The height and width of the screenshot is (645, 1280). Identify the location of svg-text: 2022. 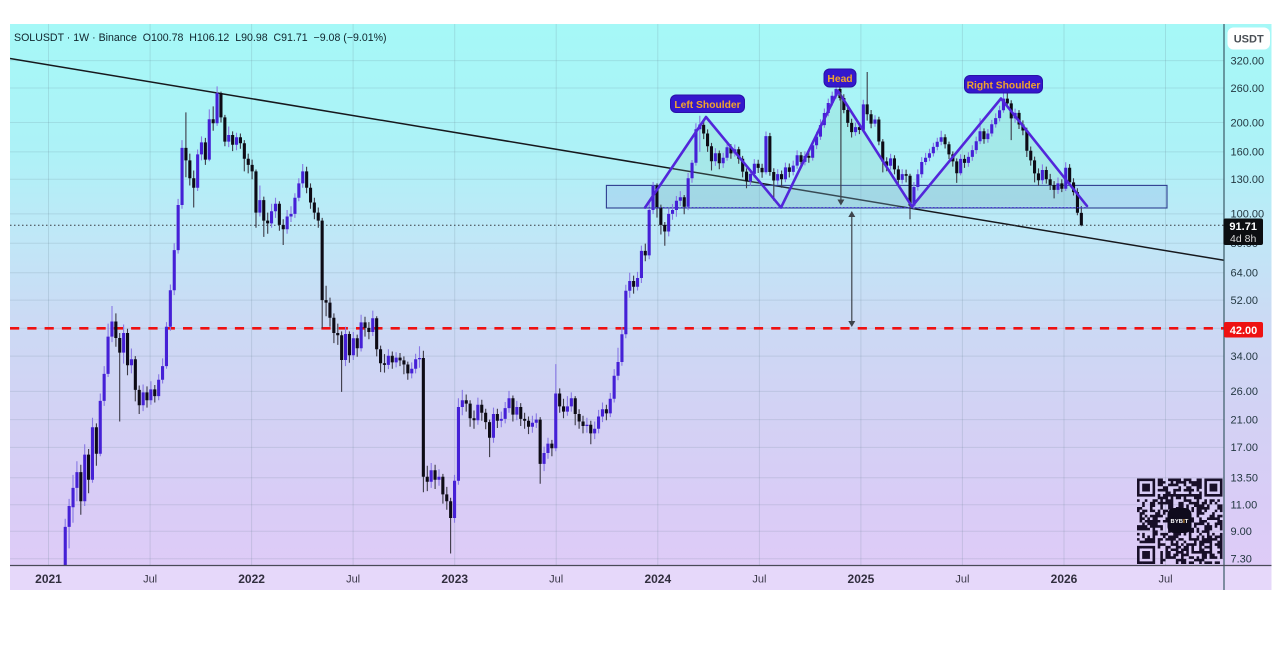
(251, 579).